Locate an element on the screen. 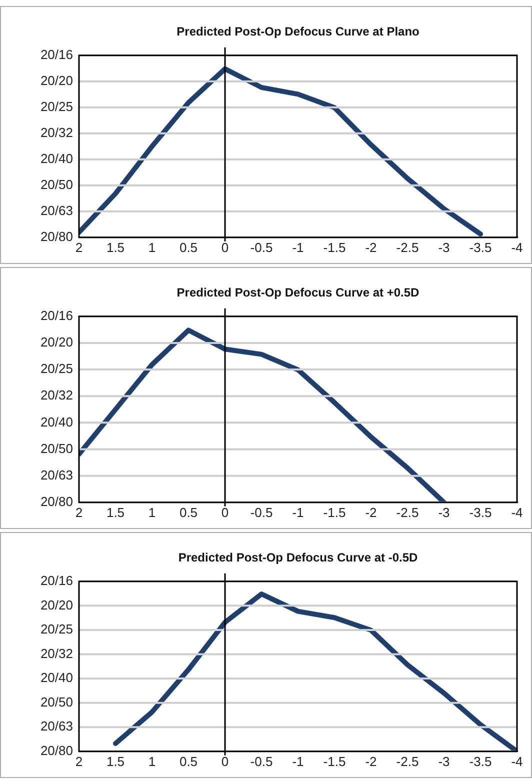  chart-title: Predicted Post-Op Defocus Curve at -0.5D is located at coordinates (298, 557).